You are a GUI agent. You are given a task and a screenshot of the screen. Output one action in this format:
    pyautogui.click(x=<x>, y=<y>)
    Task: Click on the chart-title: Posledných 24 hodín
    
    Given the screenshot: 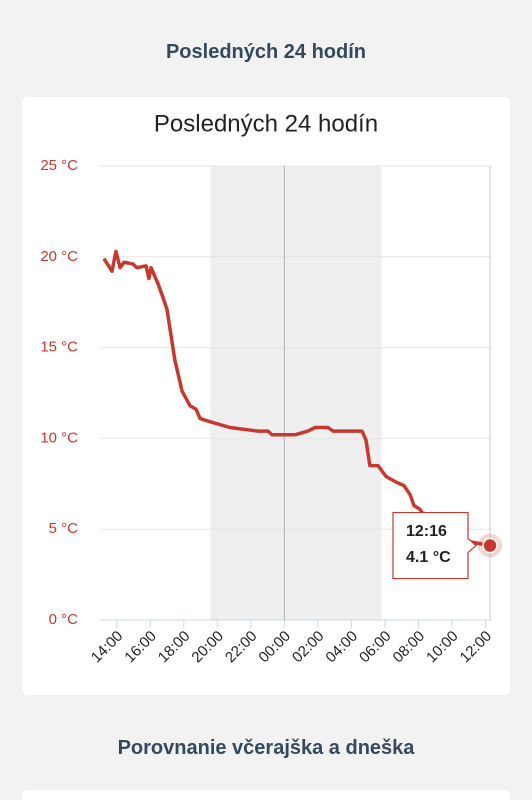 What is the action you would take?
    pyautogui.click(x=266, y=123)
    